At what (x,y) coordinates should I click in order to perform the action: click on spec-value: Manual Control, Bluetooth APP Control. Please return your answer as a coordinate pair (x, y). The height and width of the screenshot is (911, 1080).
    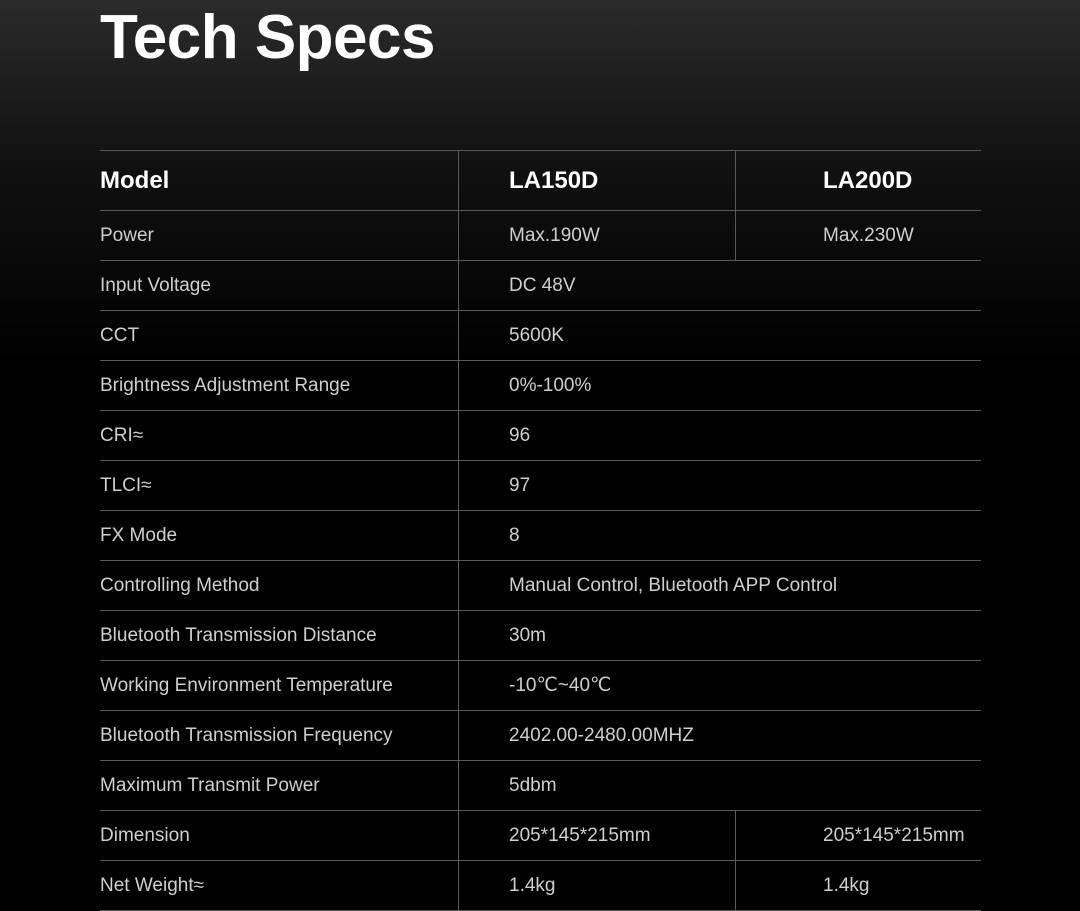
    Looking at the image, I should click on (719, 585).